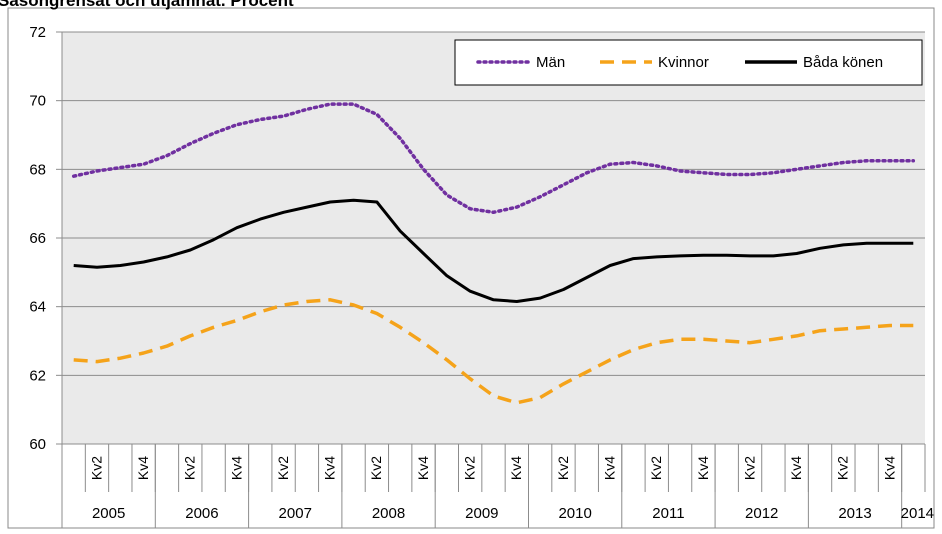  I want to click on legend-label: Män, so click(550, 62).